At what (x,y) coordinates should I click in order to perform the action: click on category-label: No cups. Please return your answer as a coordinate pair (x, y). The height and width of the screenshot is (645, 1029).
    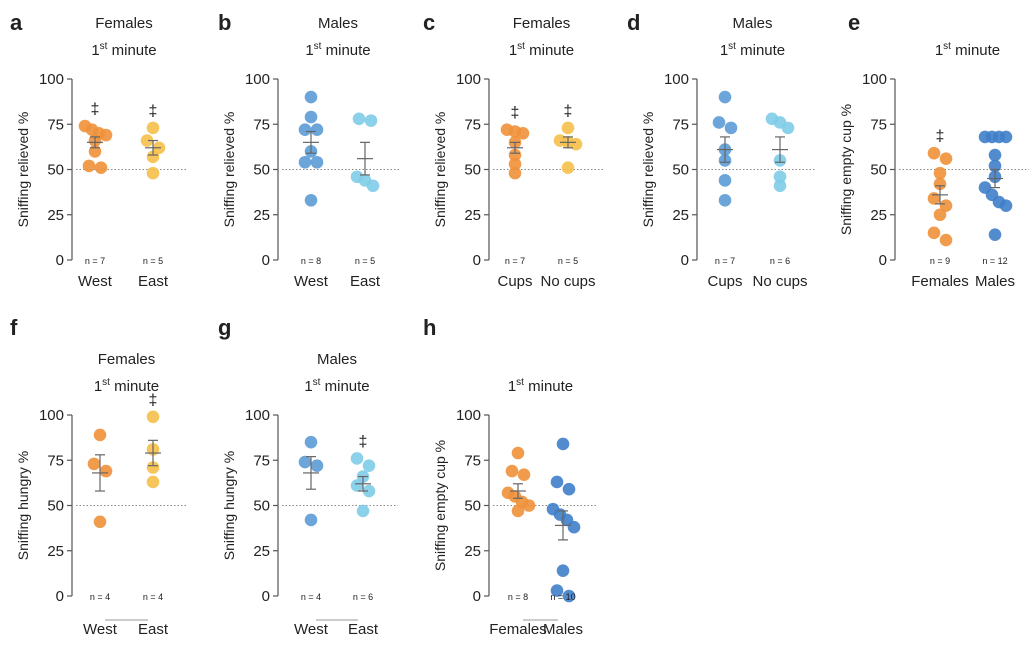
    Looking at the image, I should click on (567, 281).